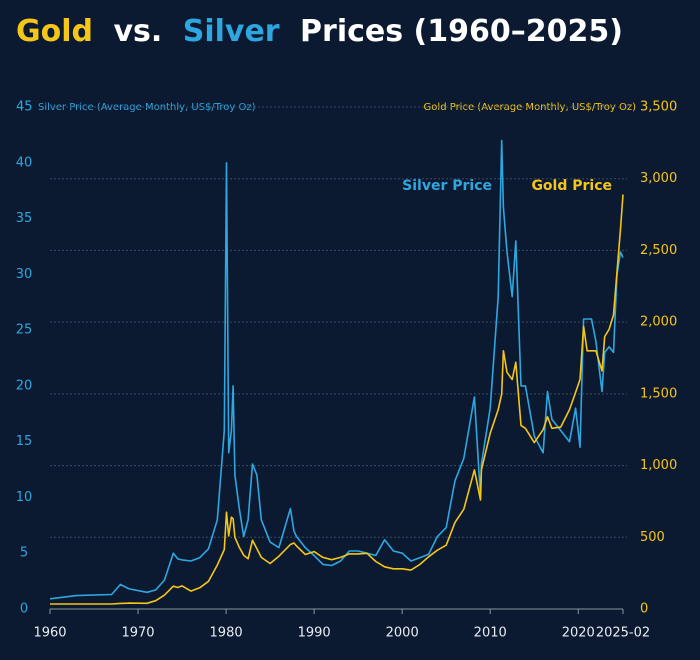 The width and height of the screenshot is (700, 660). I want to click on x-tick-label: 1970, so click(137, 633).